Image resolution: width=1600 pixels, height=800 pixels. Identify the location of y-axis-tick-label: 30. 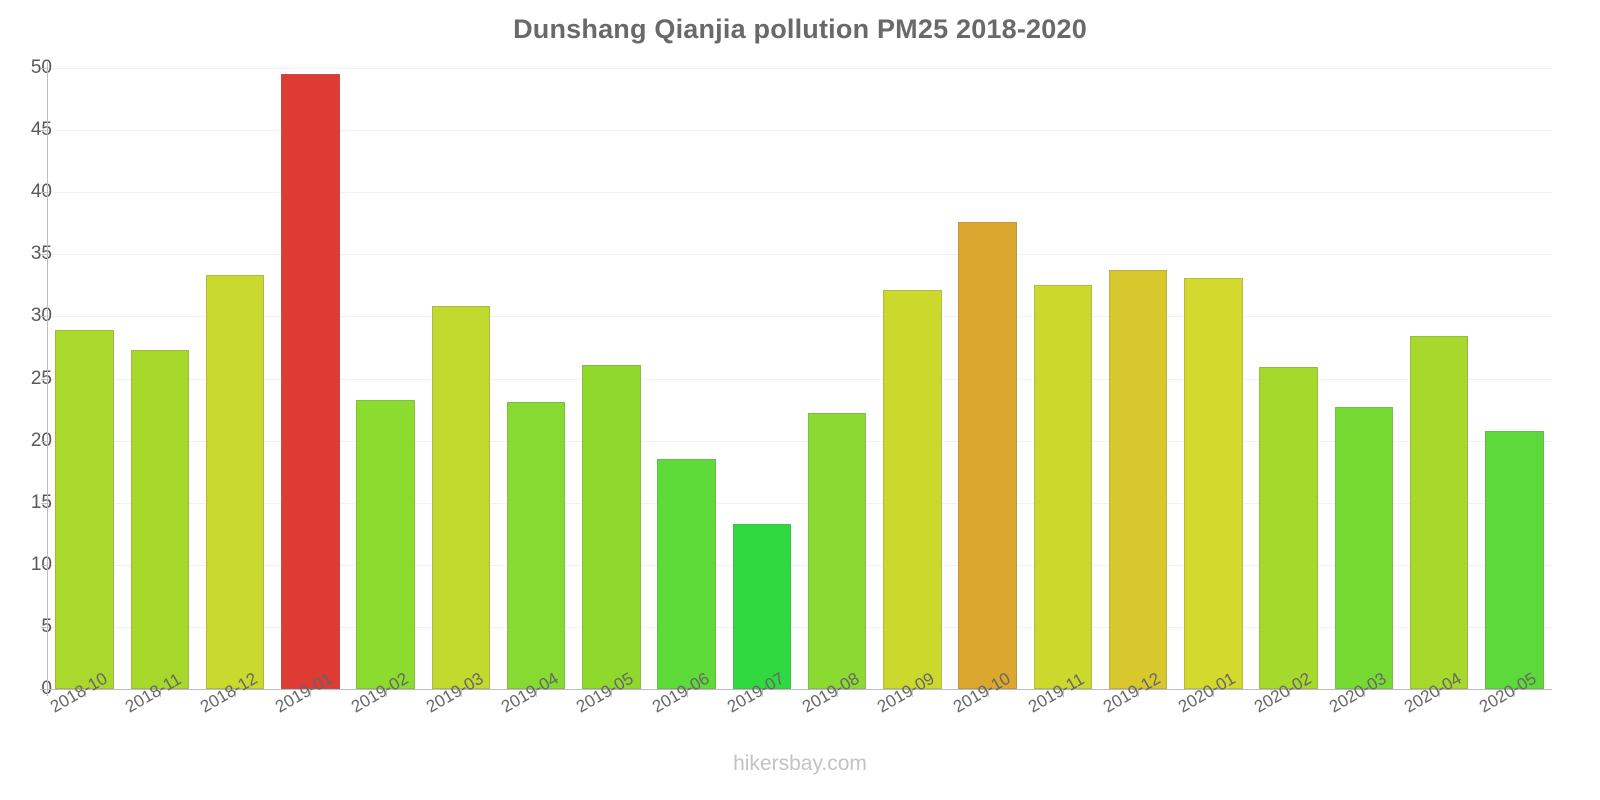
(41, 316).